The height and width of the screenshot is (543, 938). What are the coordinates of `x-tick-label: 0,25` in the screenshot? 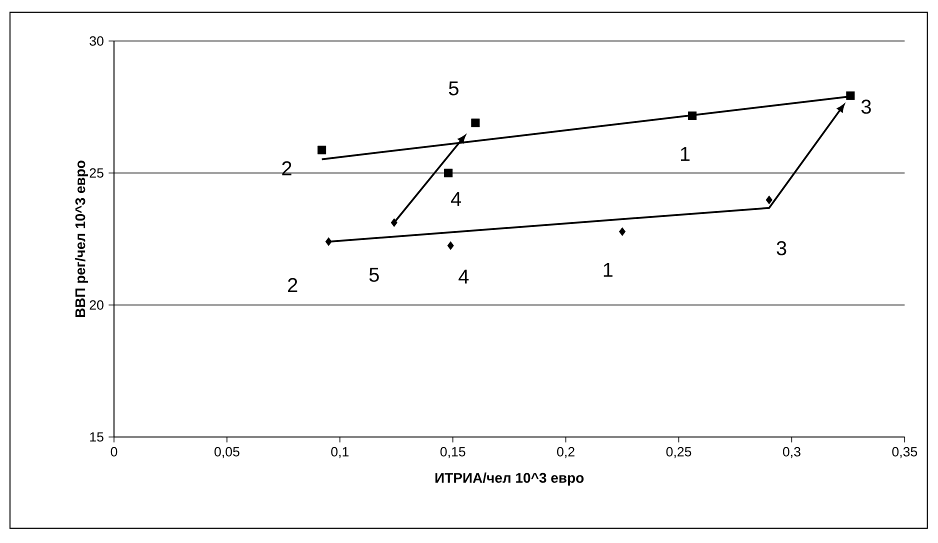 It's located at (679, 452).